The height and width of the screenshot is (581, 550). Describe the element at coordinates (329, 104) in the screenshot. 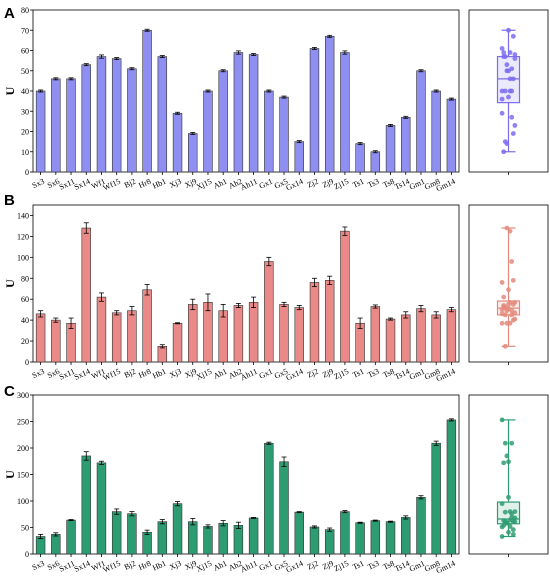

I see `bar-Zj9` at that location.